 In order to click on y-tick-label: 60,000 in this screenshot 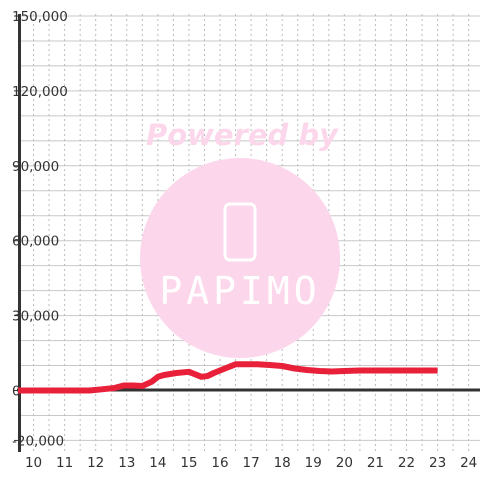, I will do `click(35, 242)`.